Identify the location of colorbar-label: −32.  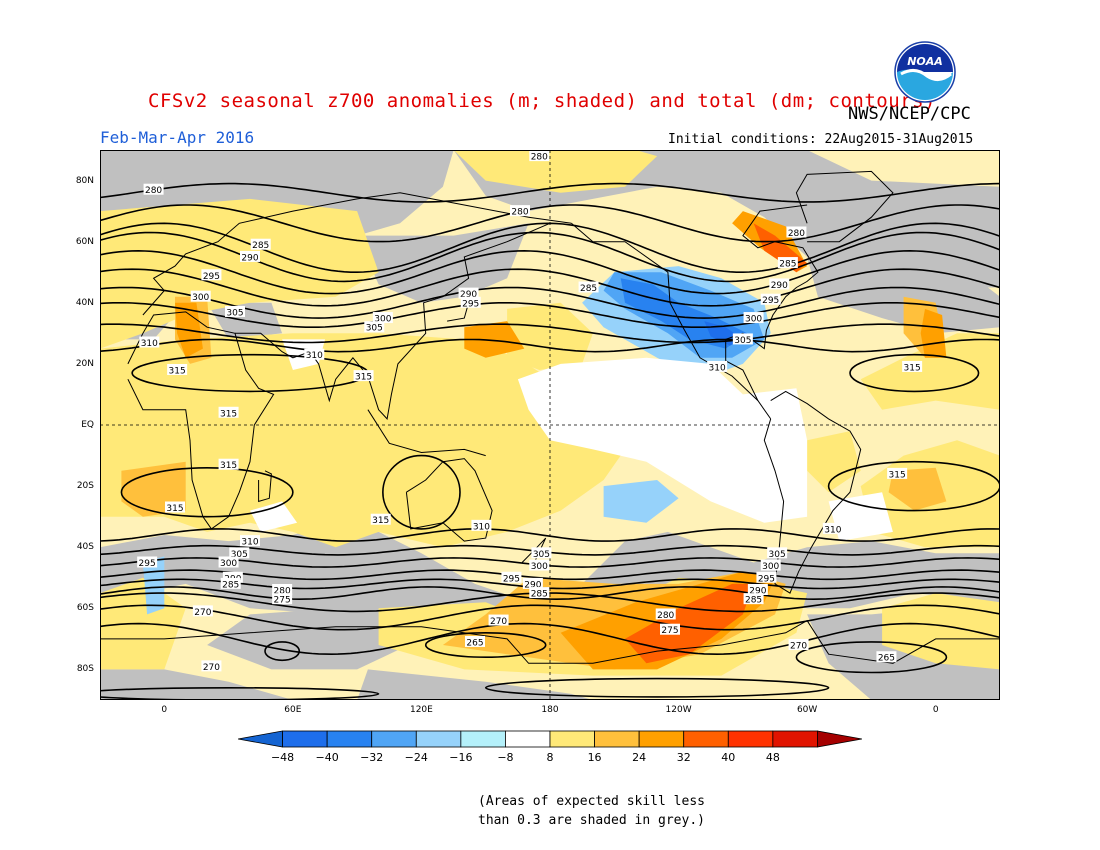
(372, 757).